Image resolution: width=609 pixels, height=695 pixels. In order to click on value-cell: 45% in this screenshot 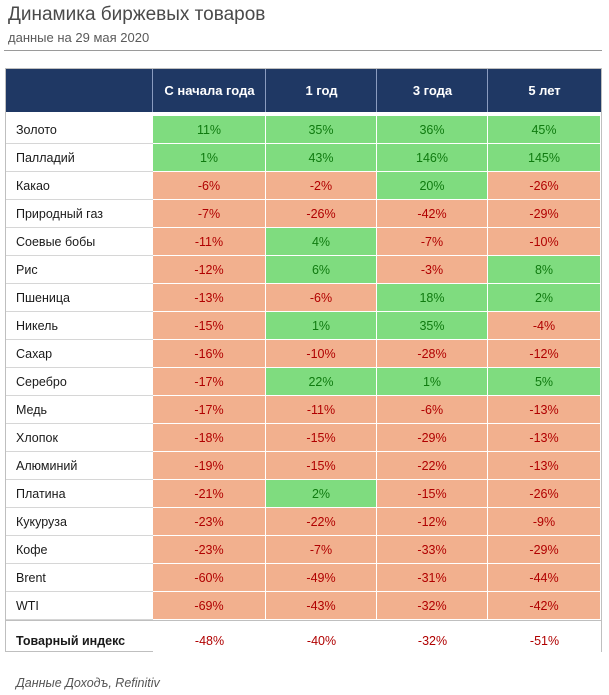, I will do `click(544, 130)`.